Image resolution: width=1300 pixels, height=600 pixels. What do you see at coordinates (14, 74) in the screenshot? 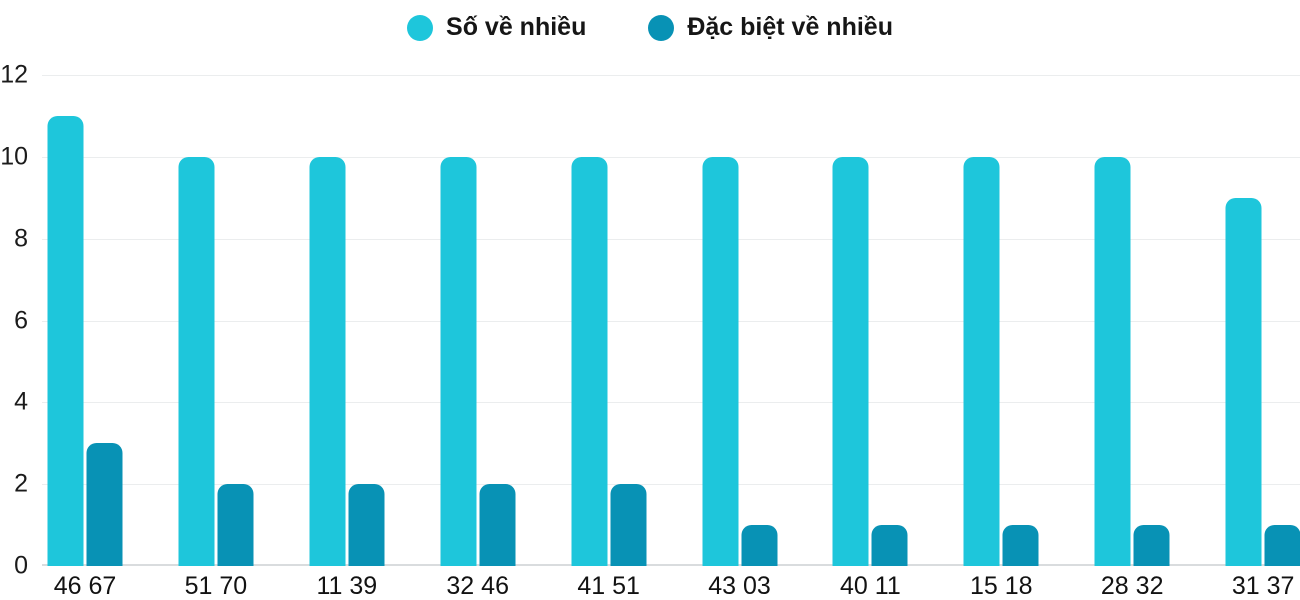
I see `y-axis-tick-label: 12` at bounding box center [14, 74].